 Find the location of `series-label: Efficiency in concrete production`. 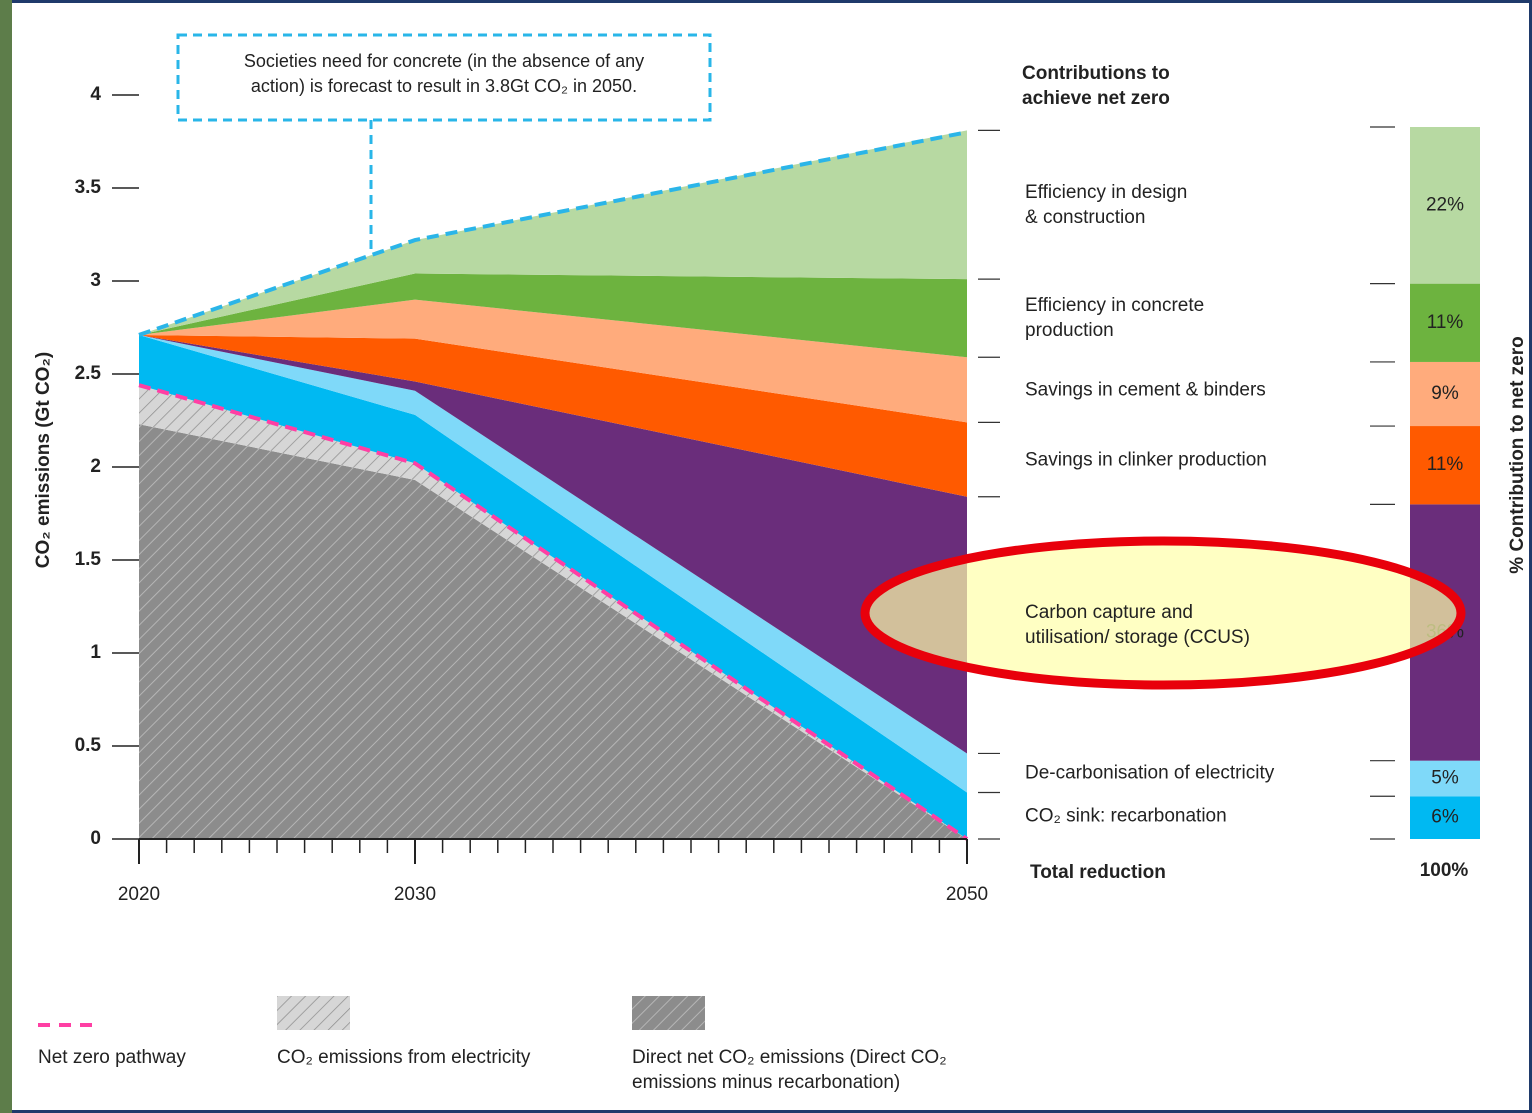

series-label: Efficiency in concrete production is located at coordinates (1115, 318).